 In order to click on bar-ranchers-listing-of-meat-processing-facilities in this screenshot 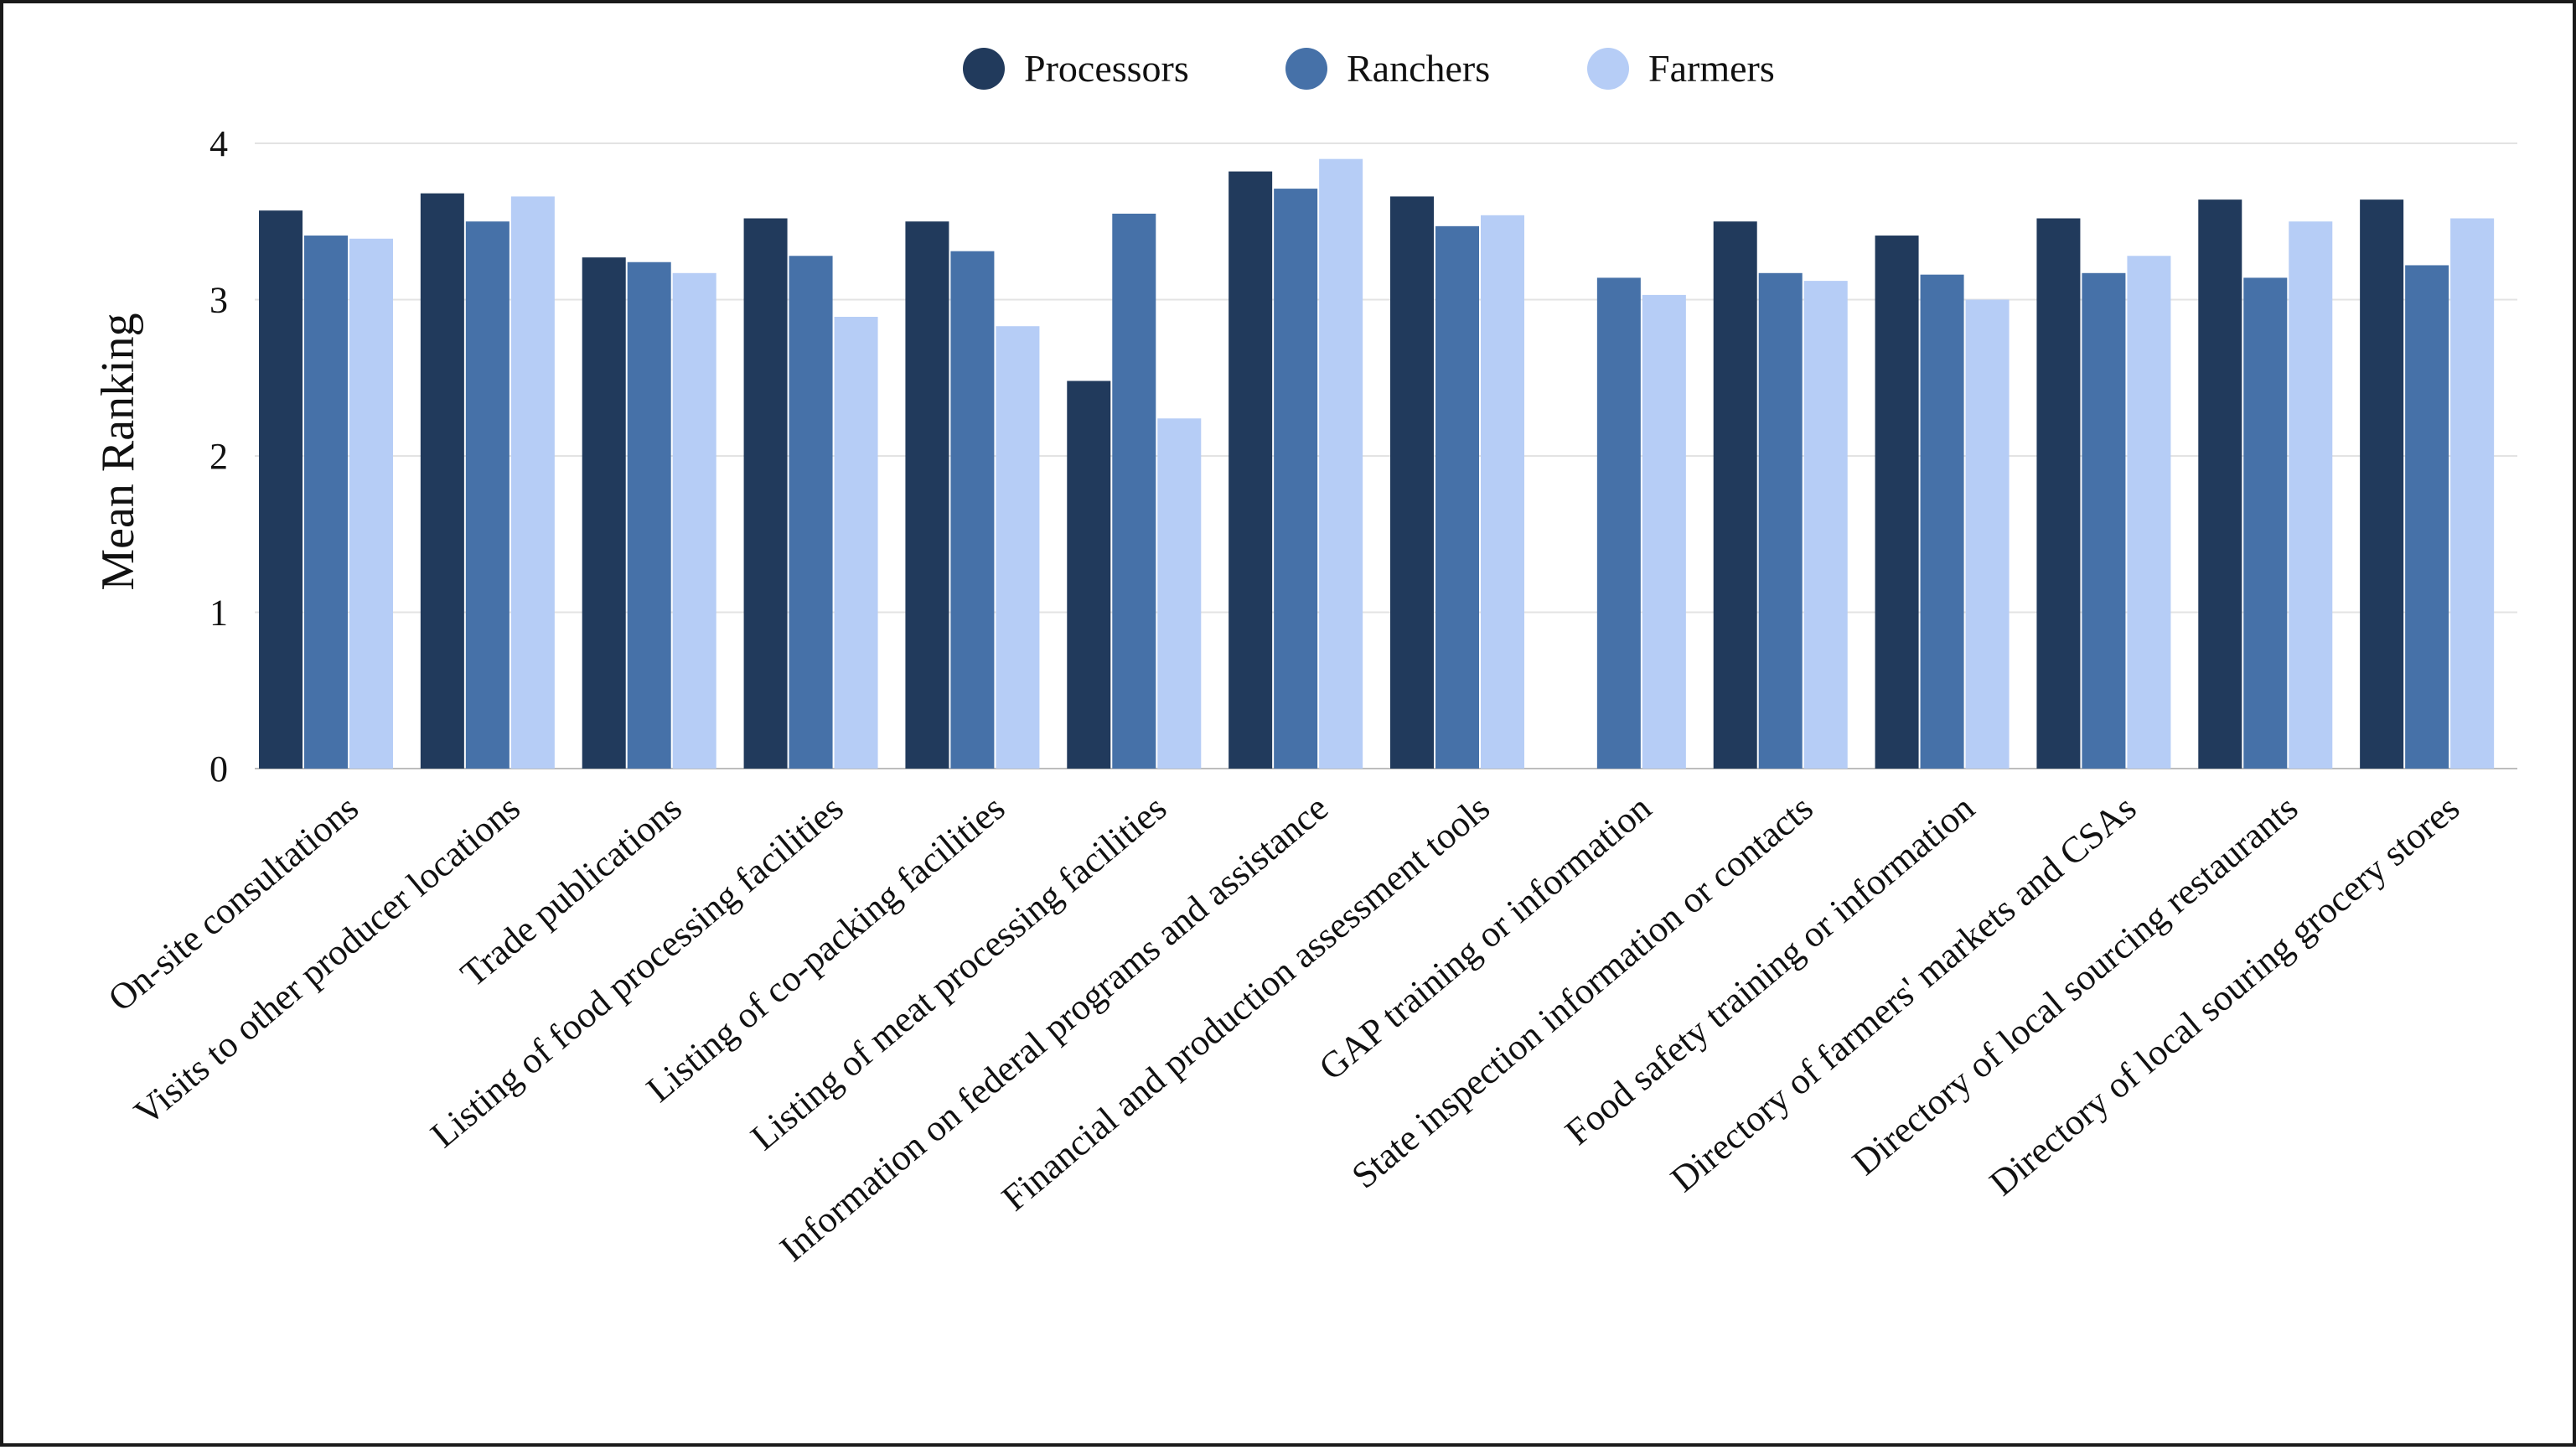, I will do `click(1134, 491)`.